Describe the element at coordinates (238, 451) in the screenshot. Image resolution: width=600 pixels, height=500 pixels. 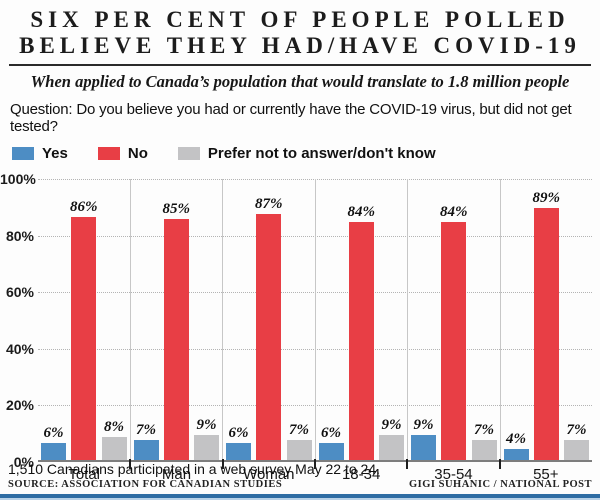
I see `bar-yes-woman` at that location.